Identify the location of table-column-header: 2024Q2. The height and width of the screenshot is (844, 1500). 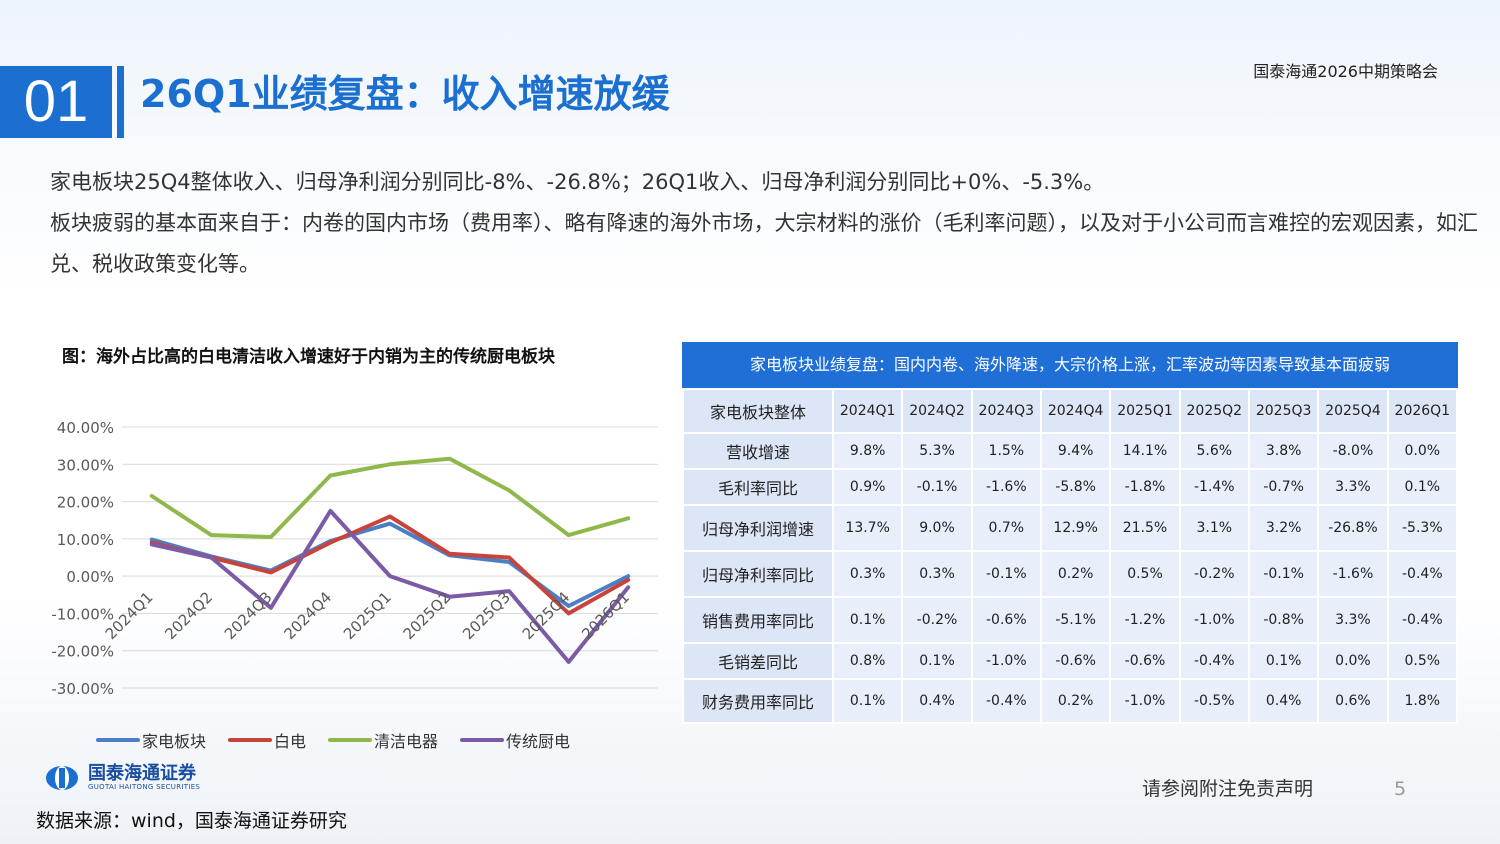
(937, 411).